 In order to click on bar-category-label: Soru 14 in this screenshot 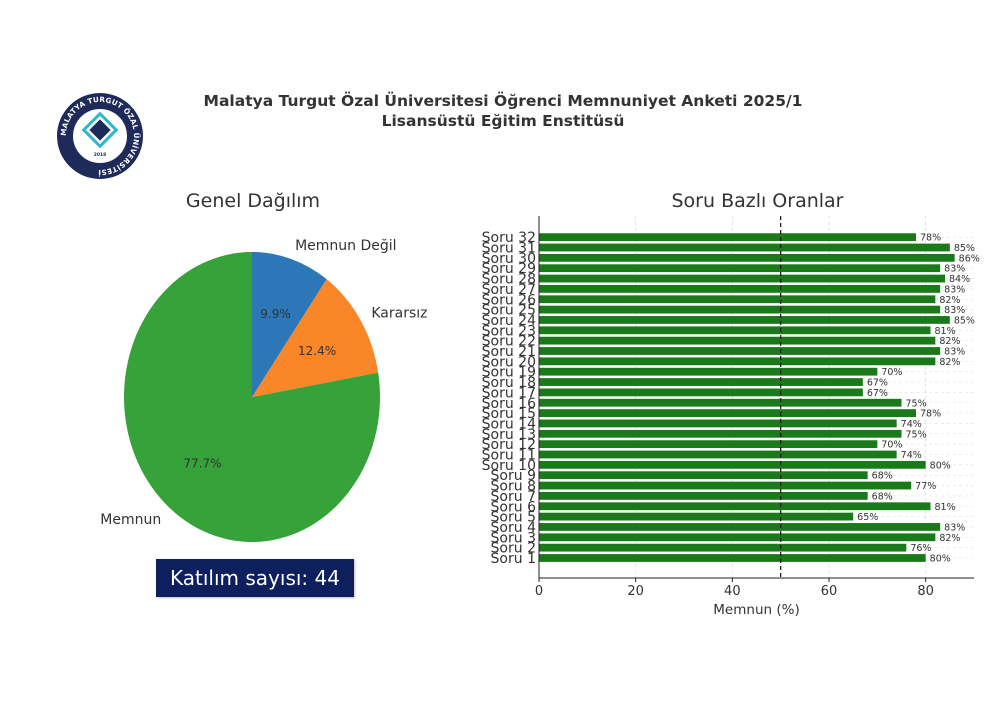, I will do `click(509, 424)`.